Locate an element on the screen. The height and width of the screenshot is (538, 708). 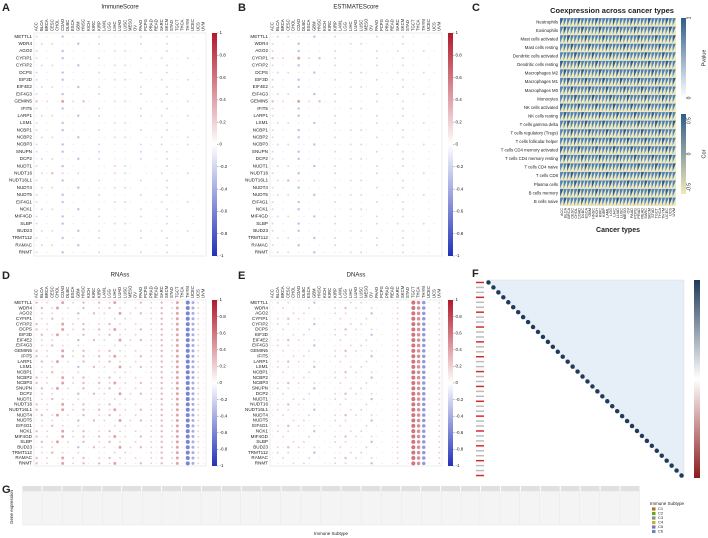
row-label: NUDT5 is located at coordinates (261, 420).